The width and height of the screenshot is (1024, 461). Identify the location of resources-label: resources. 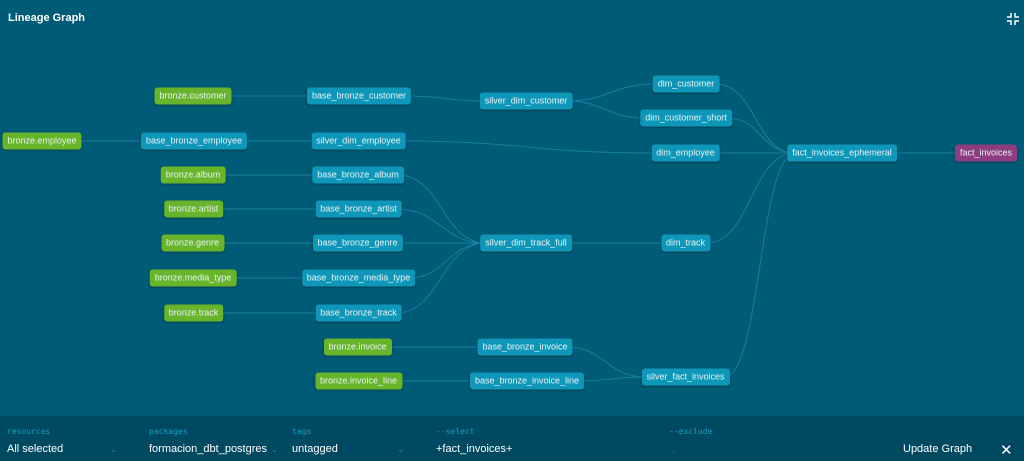
(29, 431).